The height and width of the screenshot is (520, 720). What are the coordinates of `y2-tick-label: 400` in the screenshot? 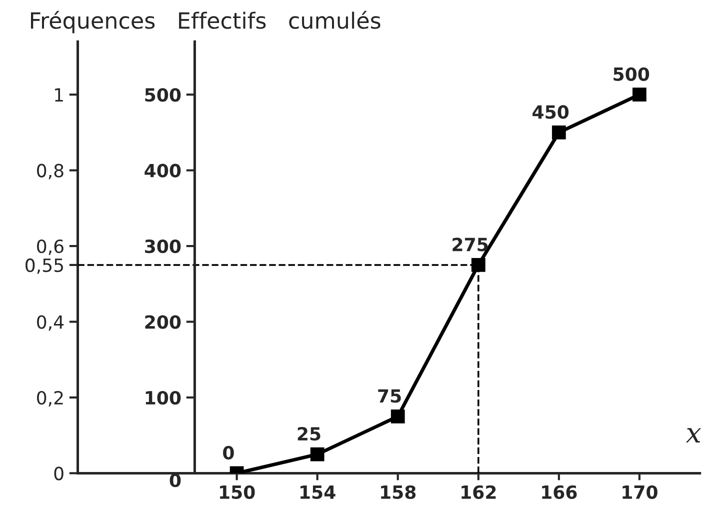 It's located at (162, 171).